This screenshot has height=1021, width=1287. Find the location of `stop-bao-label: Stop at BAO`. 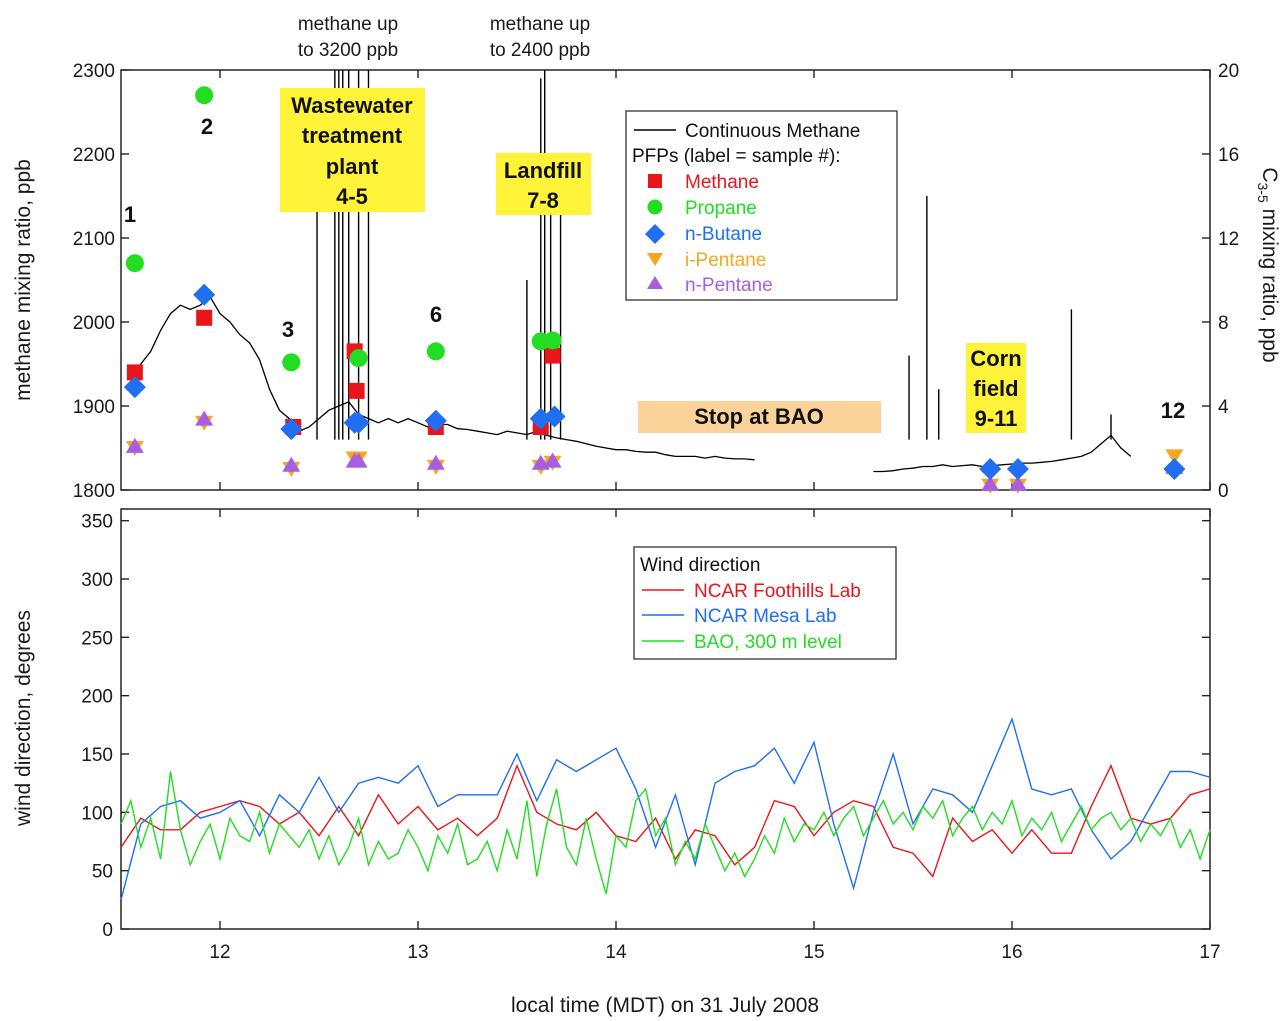

stop-bao-label: Stop at BAO is located at coordinates (759, 416).